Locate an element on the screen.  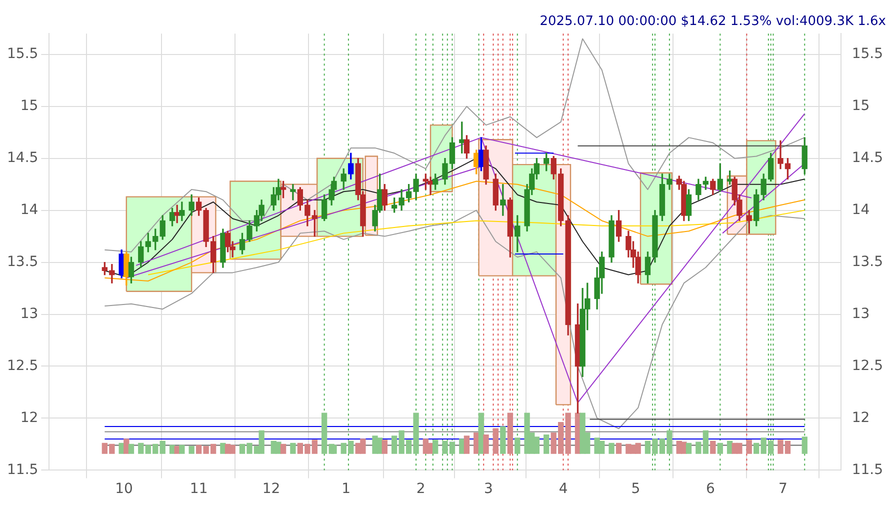
x-tick-label: 11 is located at coordinates (199, 489).